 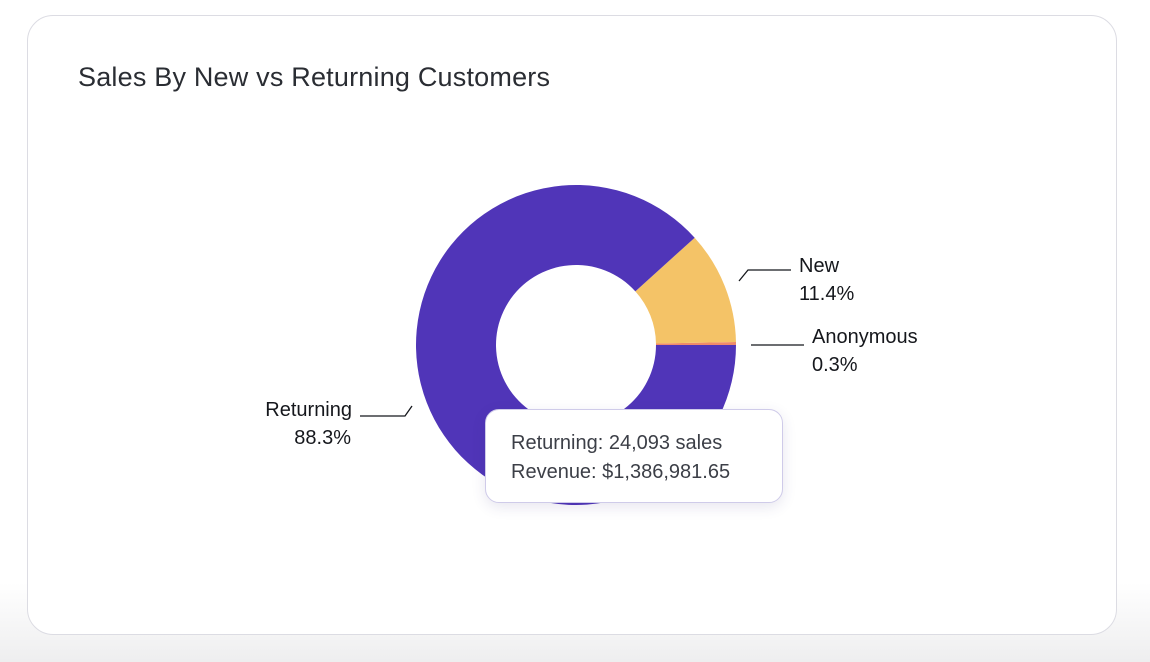 I want to click on leader-line-returning, so click(x=386, y=411).